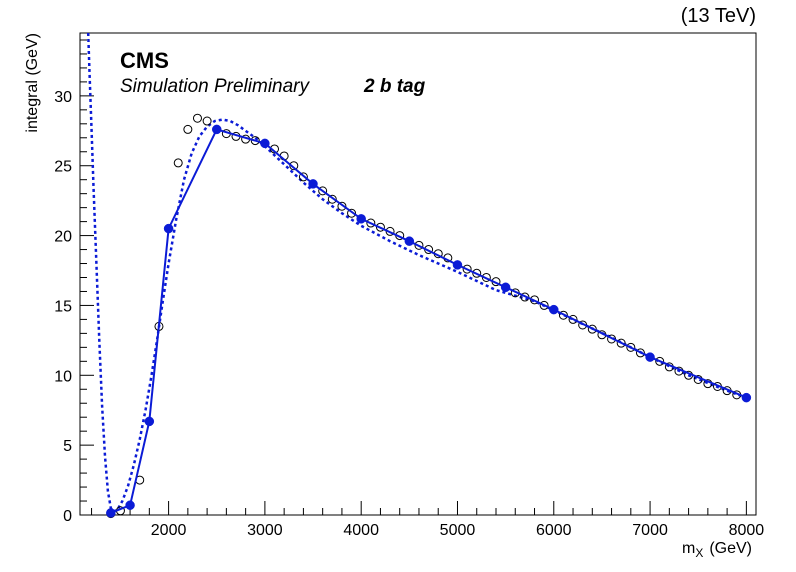 Image resolution: width=796 pixels, height=572 pixels. Describe the element at coordinates (144, 60) in the screenshot. I see `experiment-label: CMS` at that location.